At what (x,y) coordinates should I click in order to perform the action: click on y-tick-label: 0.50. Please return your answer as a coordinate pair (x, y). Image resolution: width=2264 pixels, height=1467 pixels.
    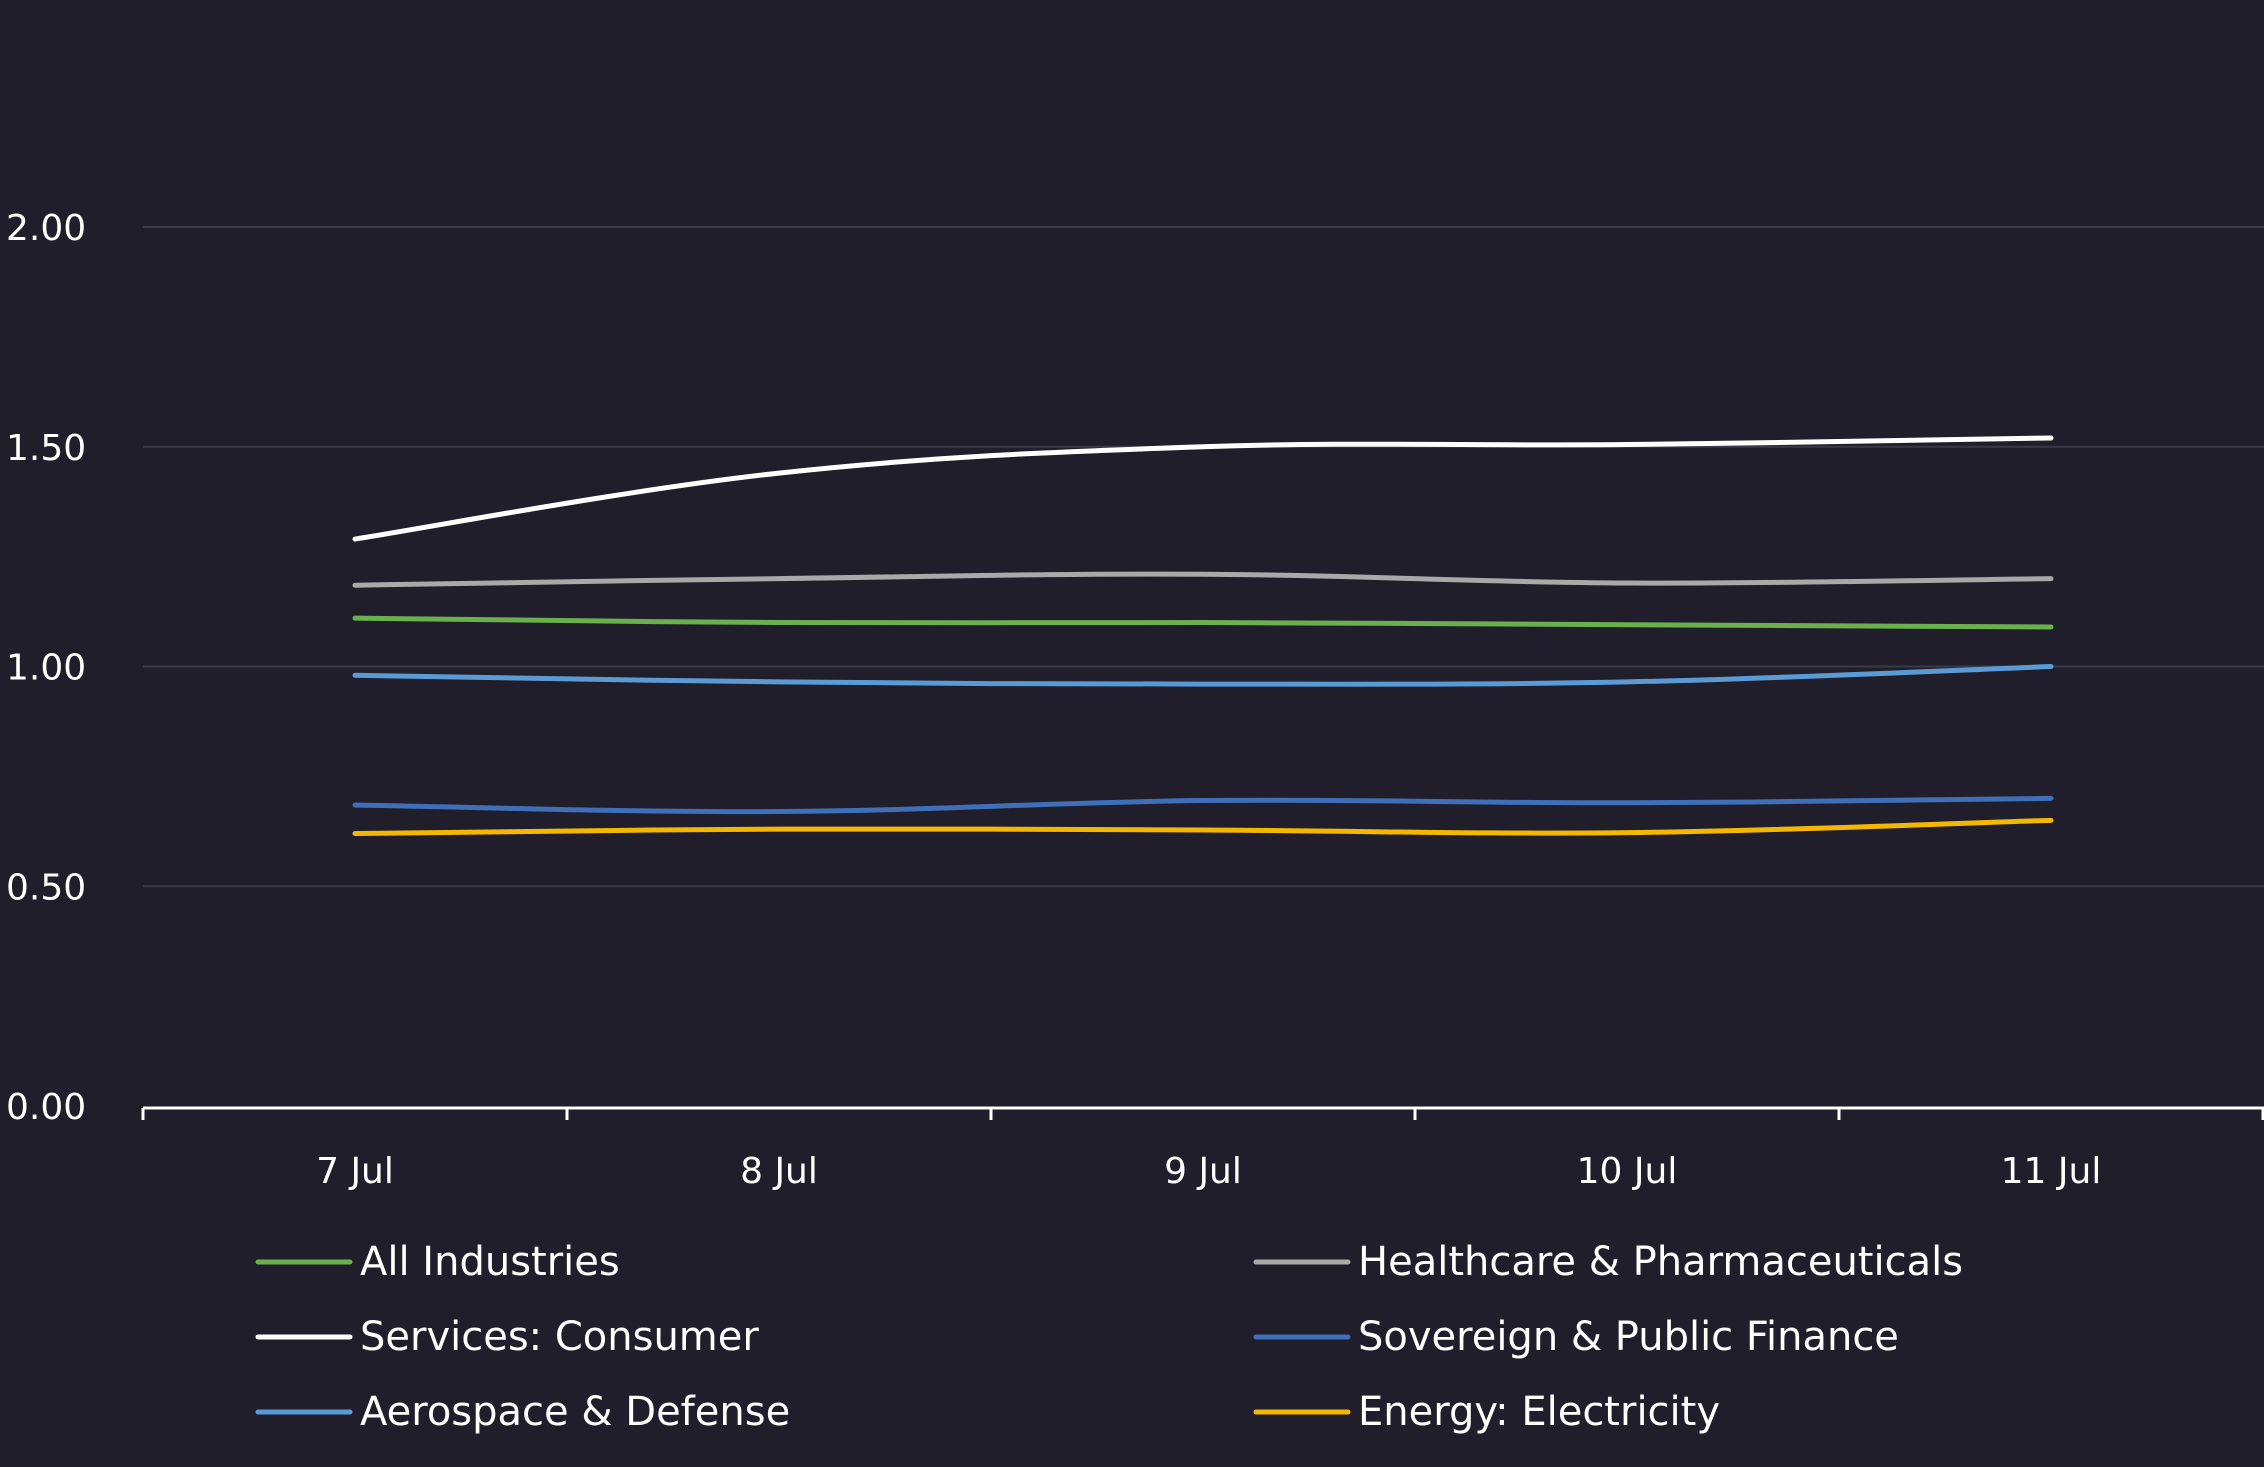
    Looking at the image, I should click on (46, 887).